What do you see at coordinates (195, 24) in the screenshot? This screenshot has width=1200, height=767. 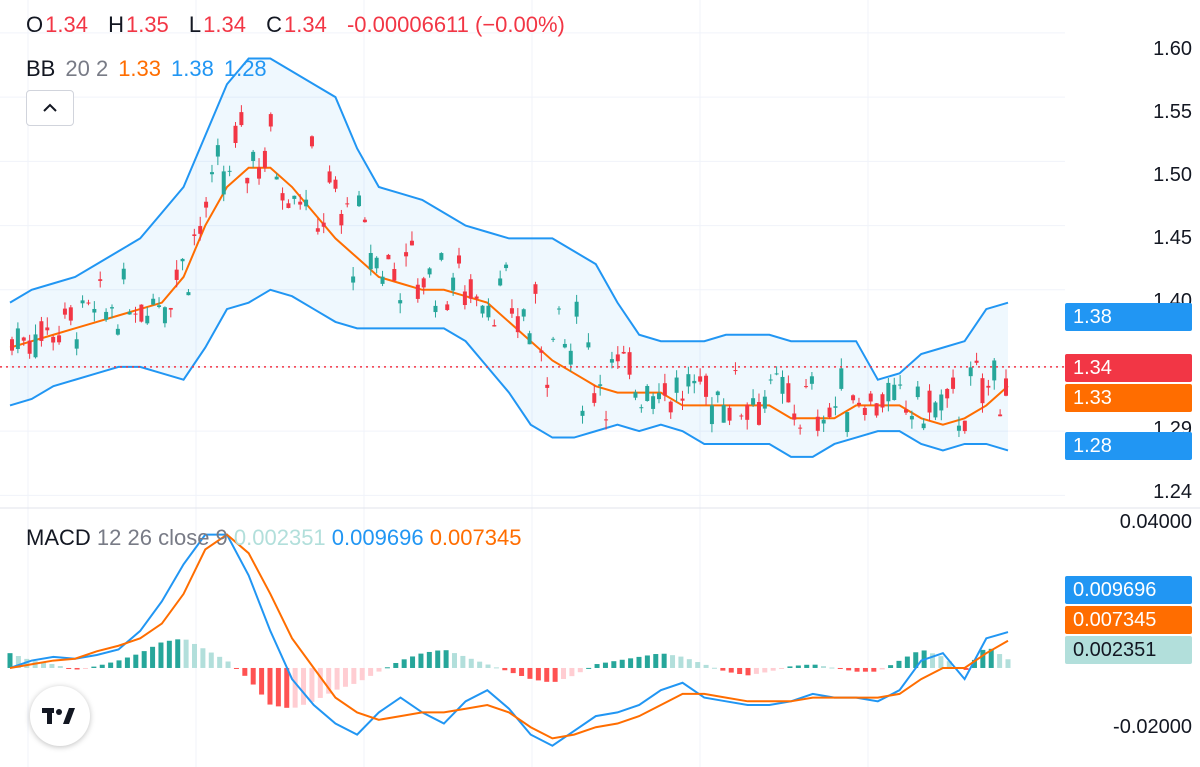 I see `low-label: L` at bounding box center [195, 24].